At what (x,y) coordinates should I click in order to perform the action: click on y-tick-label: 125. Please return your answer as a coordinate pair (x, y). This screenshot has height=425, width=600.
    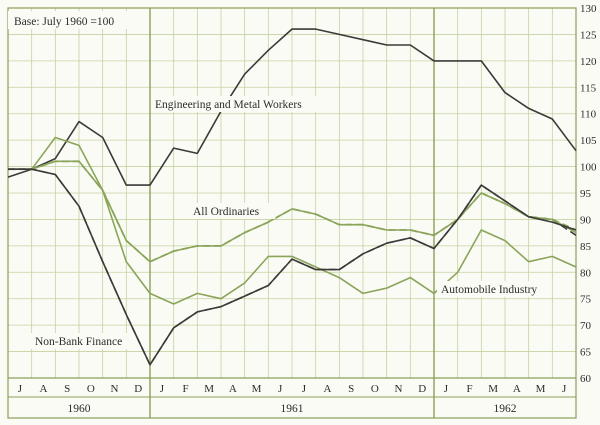
    Looking at the image, I should click on (588, 35).